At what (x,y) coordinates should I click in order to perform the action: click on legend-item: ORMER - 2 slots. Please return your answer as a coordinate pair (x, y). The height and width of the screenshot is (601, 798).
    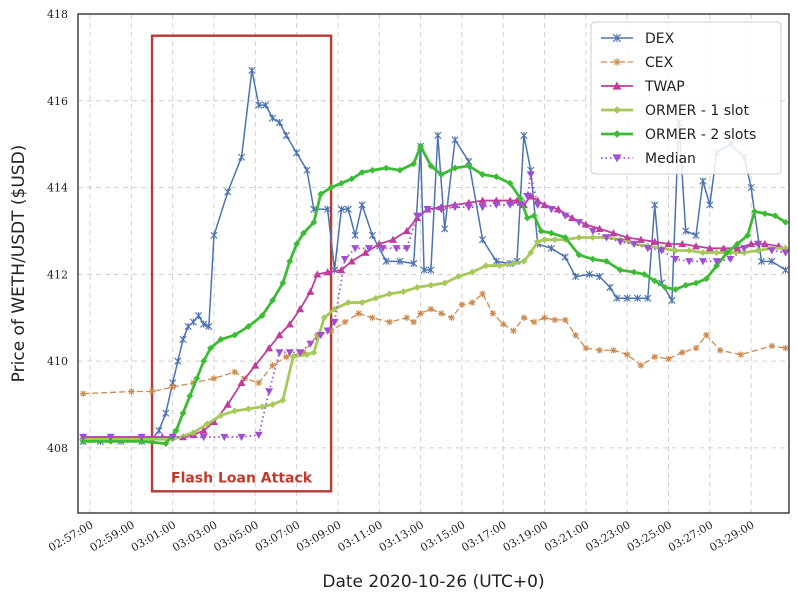
    Looking at the image, I should click on (678, 135).